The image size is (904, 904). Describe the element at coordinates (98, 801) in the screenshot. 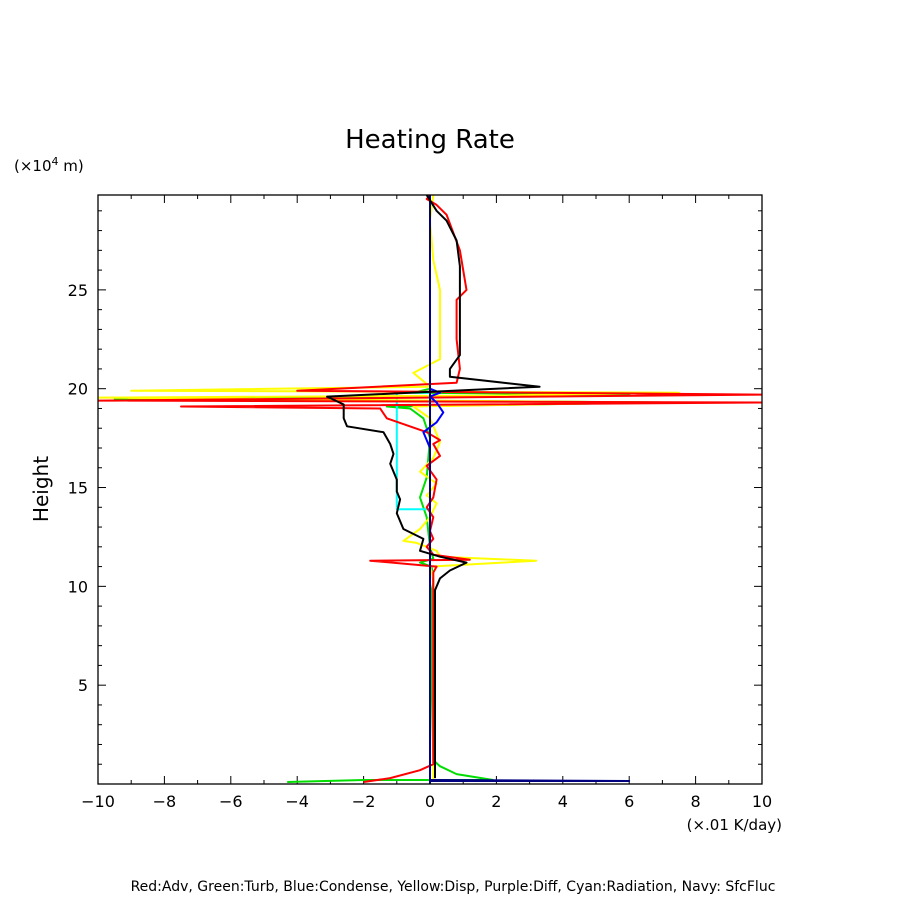

I see `x-tick-label: −10` at that location.